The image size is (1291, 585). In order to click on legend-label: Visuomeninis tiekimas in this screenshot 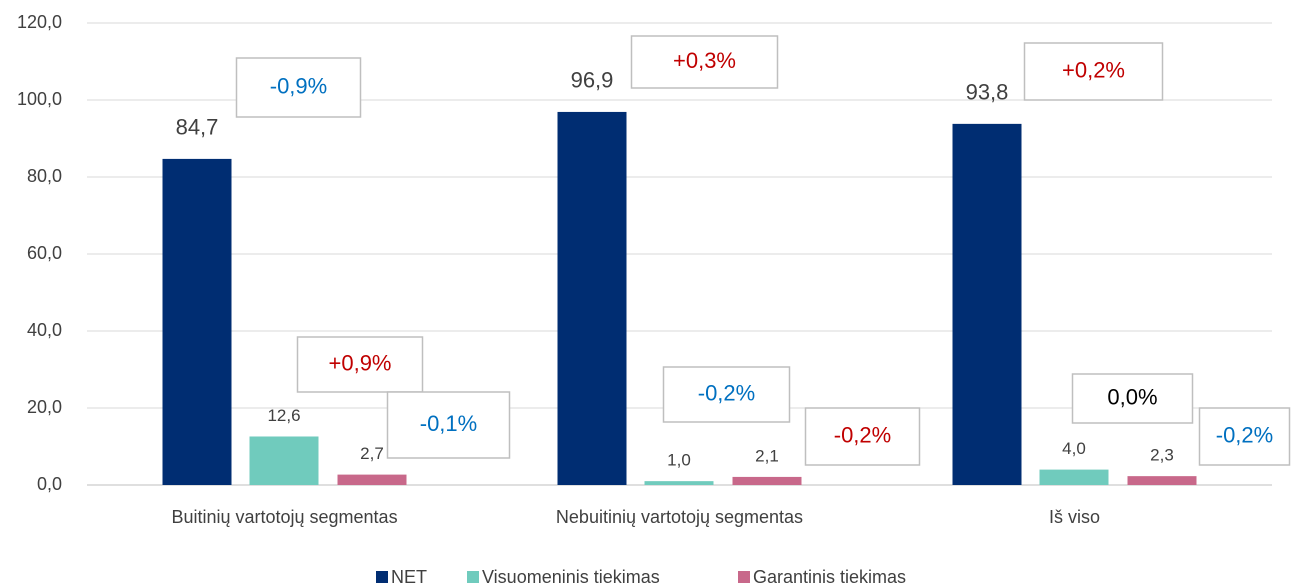, I will do `click(571, 576)`.